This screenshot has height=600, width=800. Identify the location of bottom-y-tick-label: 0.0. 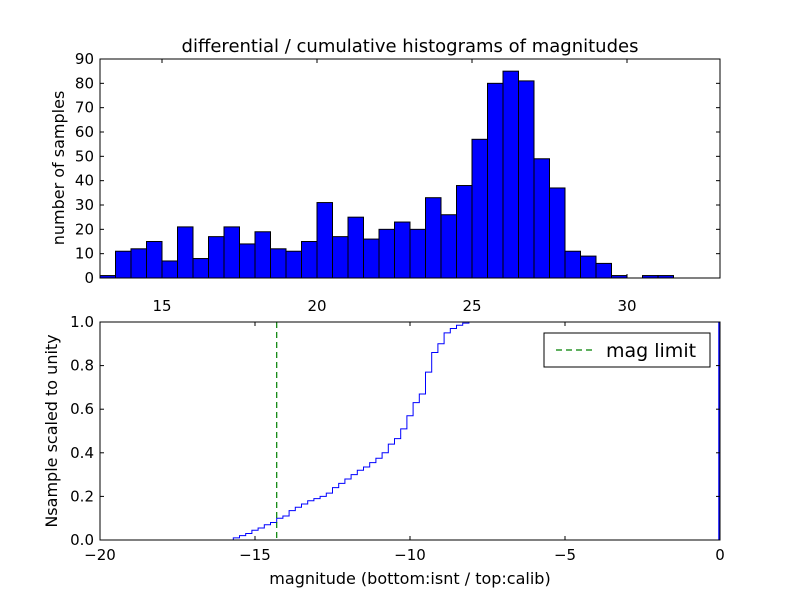
(82, 540).